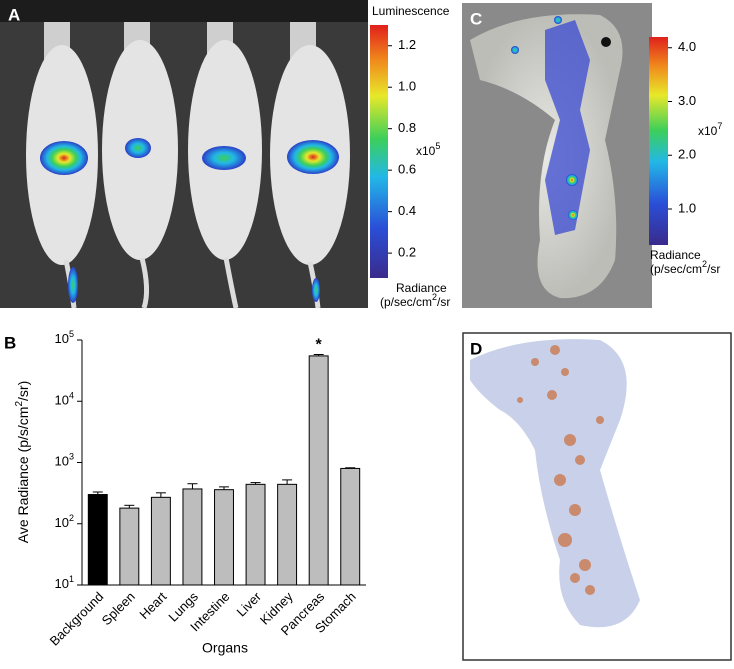 This screenshot has height=669, width=734. I want to click on colorbar-tick-label: 0.2, so click(407, 252).